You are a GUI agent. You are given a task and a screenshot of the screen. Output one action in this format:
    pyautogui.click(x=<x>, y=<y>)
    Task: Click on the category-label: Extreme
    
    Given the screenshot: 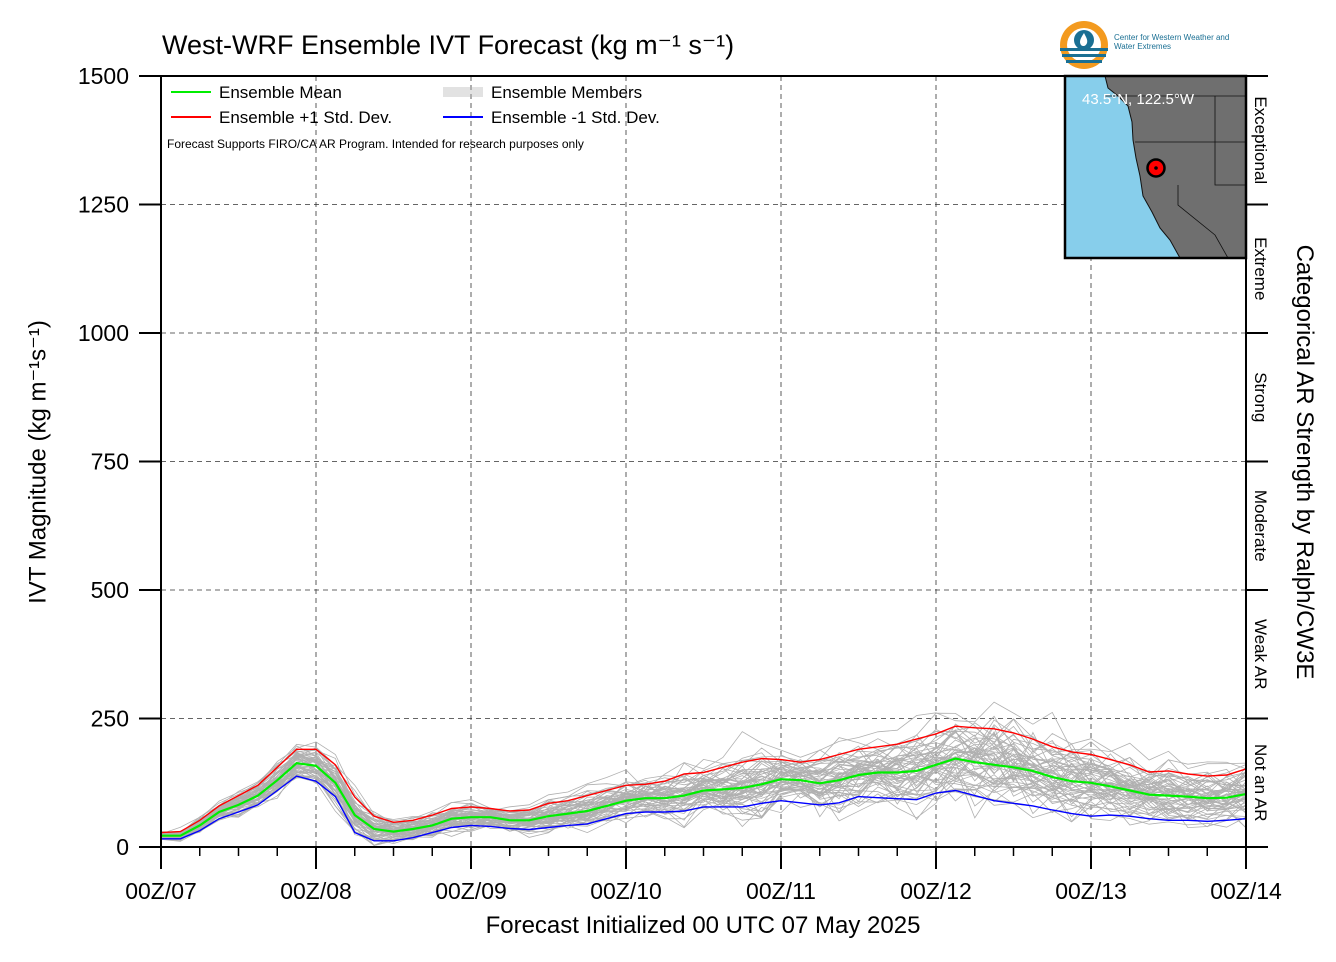 What is the action you would take?
    pyautogui.click(x=1260, y=268)
    